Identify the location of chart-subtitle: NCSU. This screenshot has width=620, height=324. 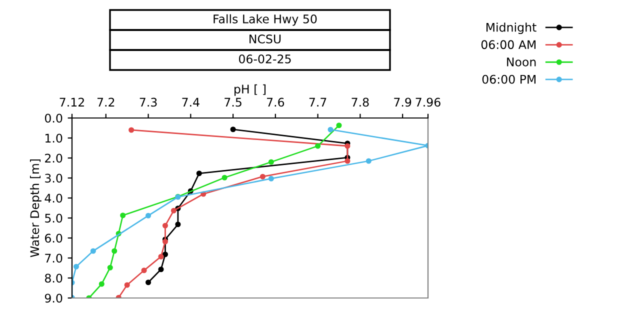
(265, 39).